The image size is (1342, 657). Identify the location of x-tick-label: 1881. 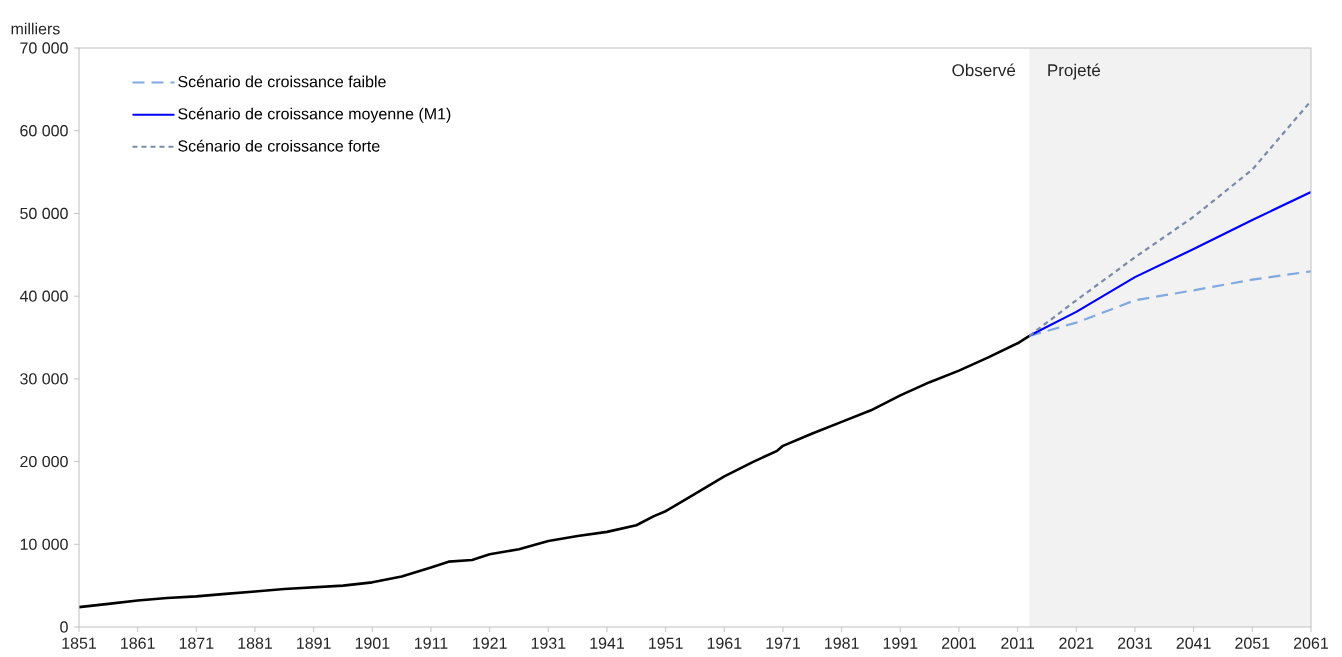
(255, 643).